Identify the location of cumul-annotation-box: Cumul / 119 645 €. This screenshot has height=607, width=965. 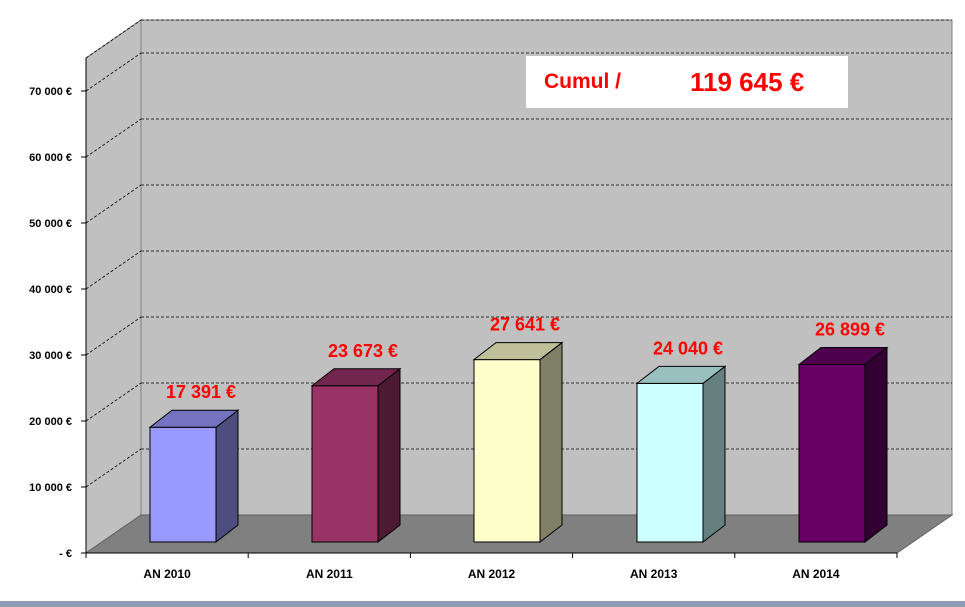
(687, 82).